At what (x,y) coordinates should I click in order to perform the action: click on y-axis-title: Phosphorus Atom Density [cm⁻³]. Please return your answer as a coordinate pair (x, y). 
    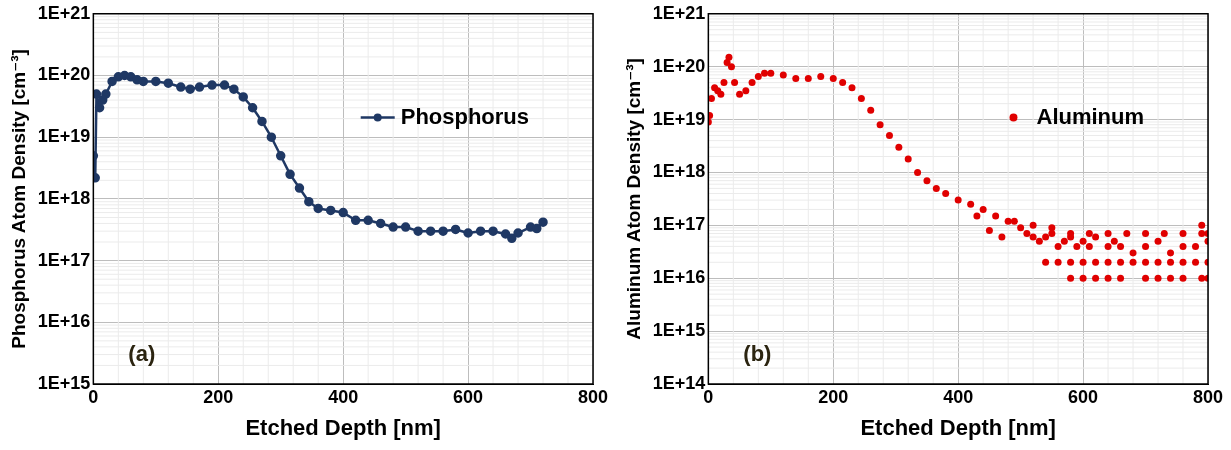
    Looking at the image, I should click on (18, 199).